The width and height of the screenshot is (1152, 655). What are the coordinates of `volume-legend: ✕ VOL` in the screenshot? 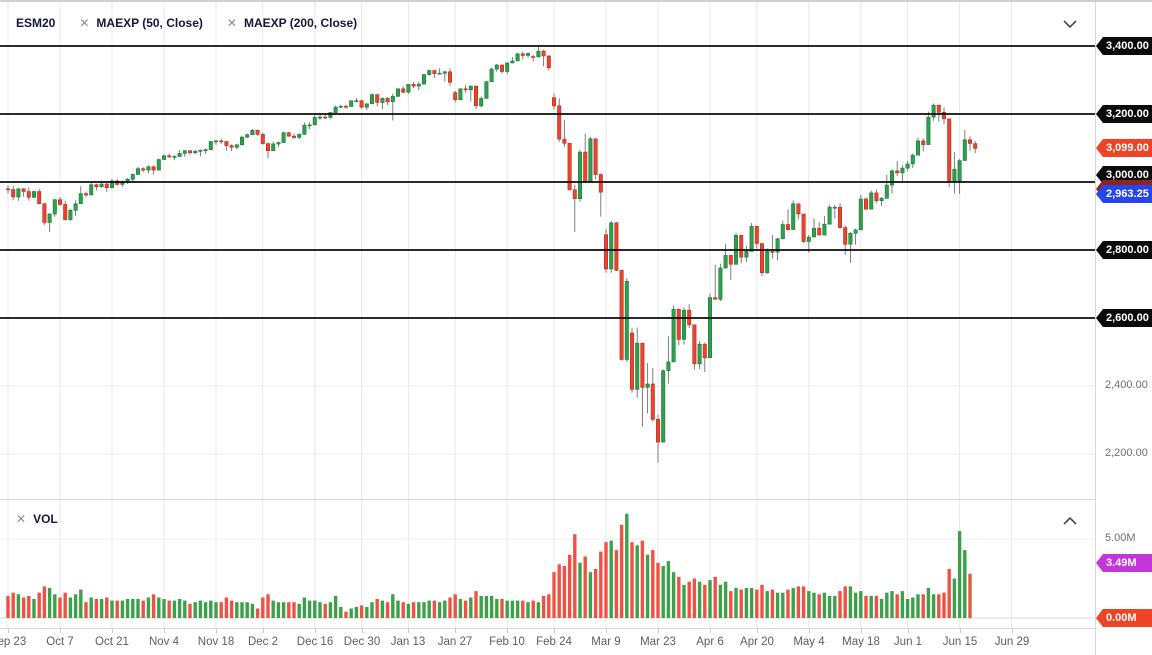 It's located at (37, 519).